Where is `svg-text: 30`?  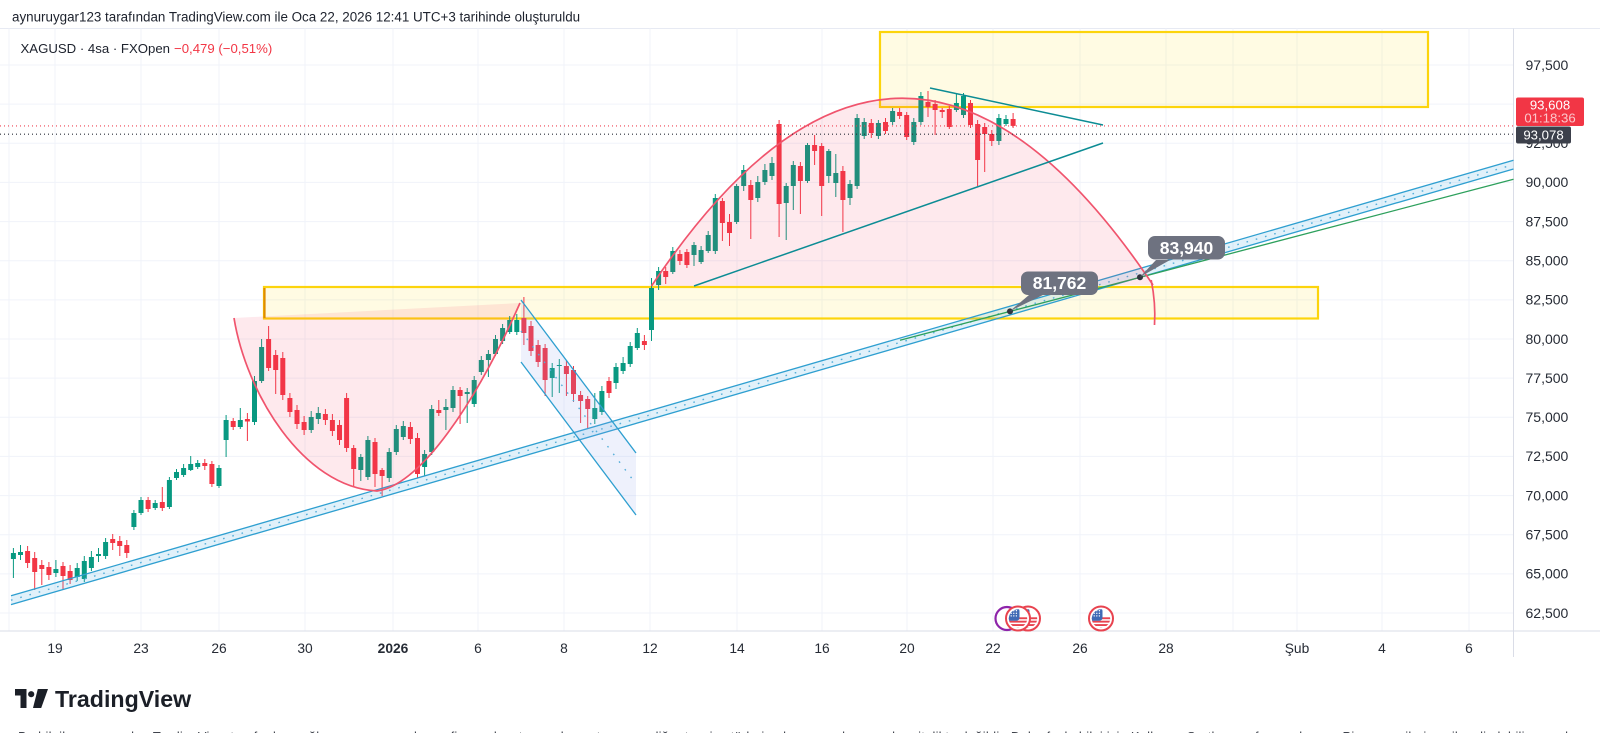
svg-text: 30 is located at coordinates (305, 648).